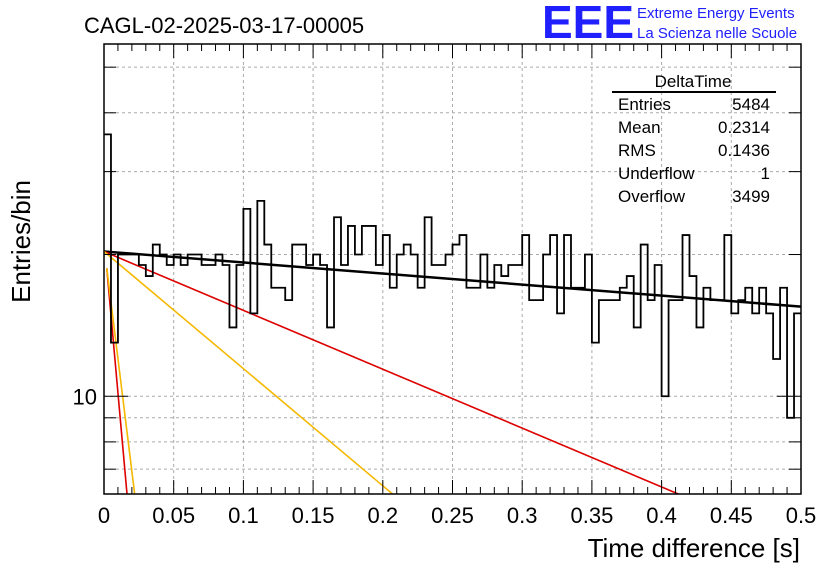 The width and height of the screenshot is (836, 572). What do you see at coordinates (21, 241) in the screenshot?
I see `y-axis-title: Entries/bin` at bounding box center [21, 241].